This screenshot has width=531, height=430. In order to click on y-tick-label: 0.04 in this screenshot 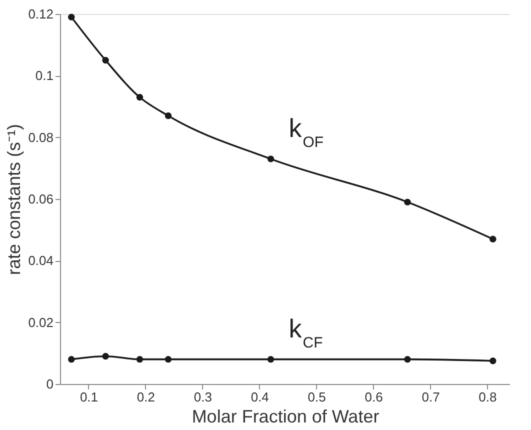, I will do `click(41, 260)`.